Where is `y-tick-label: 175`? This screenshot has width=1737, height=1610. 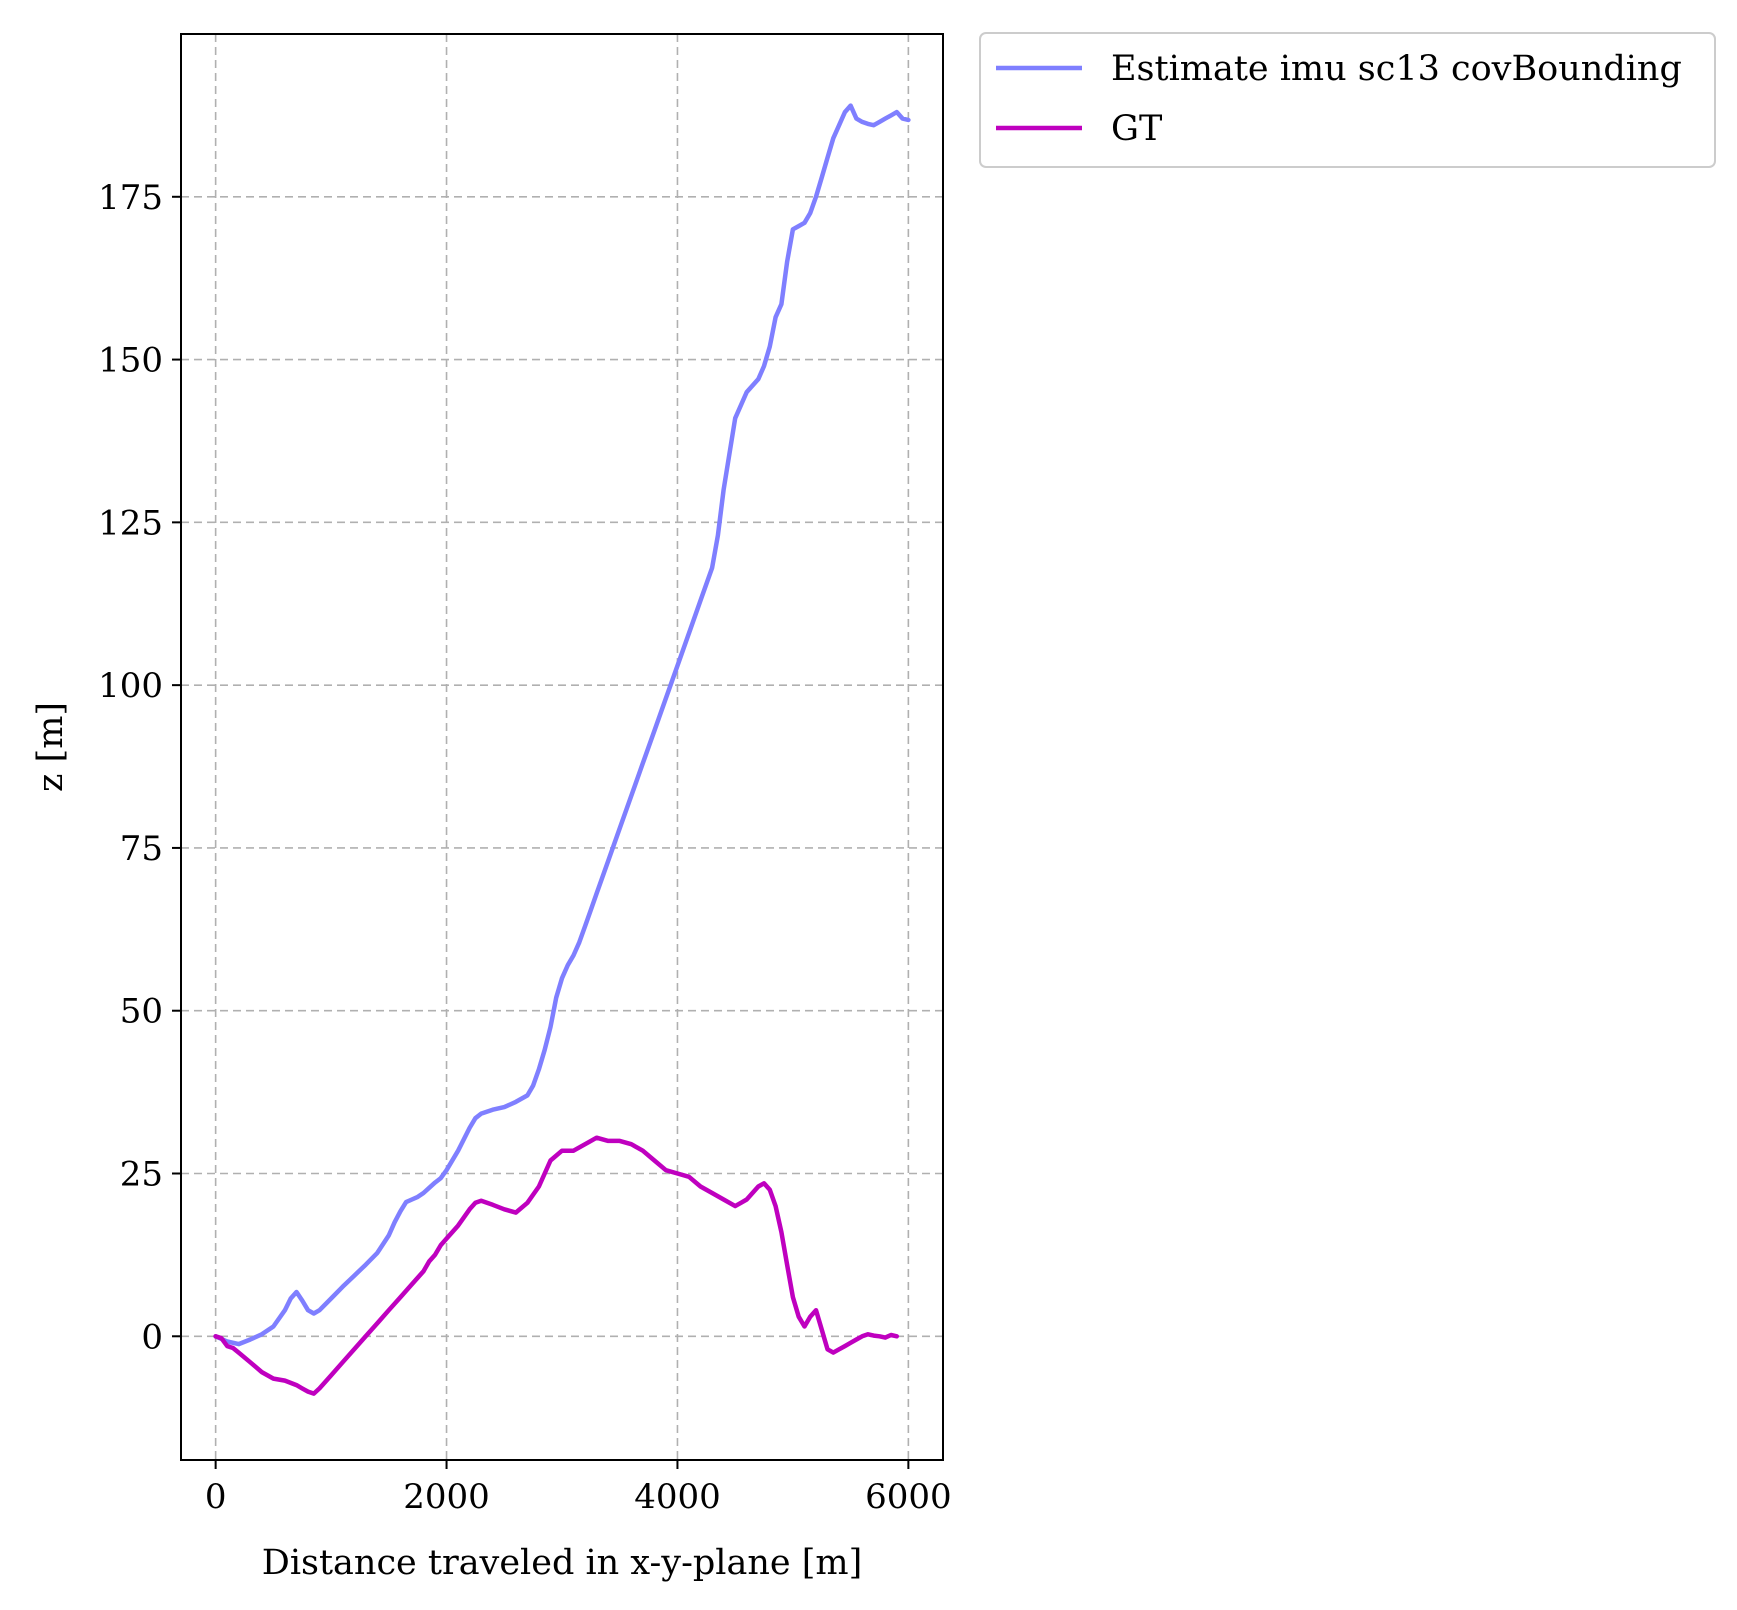
y-tick-label: 175 is located at coordinates (130, 198).